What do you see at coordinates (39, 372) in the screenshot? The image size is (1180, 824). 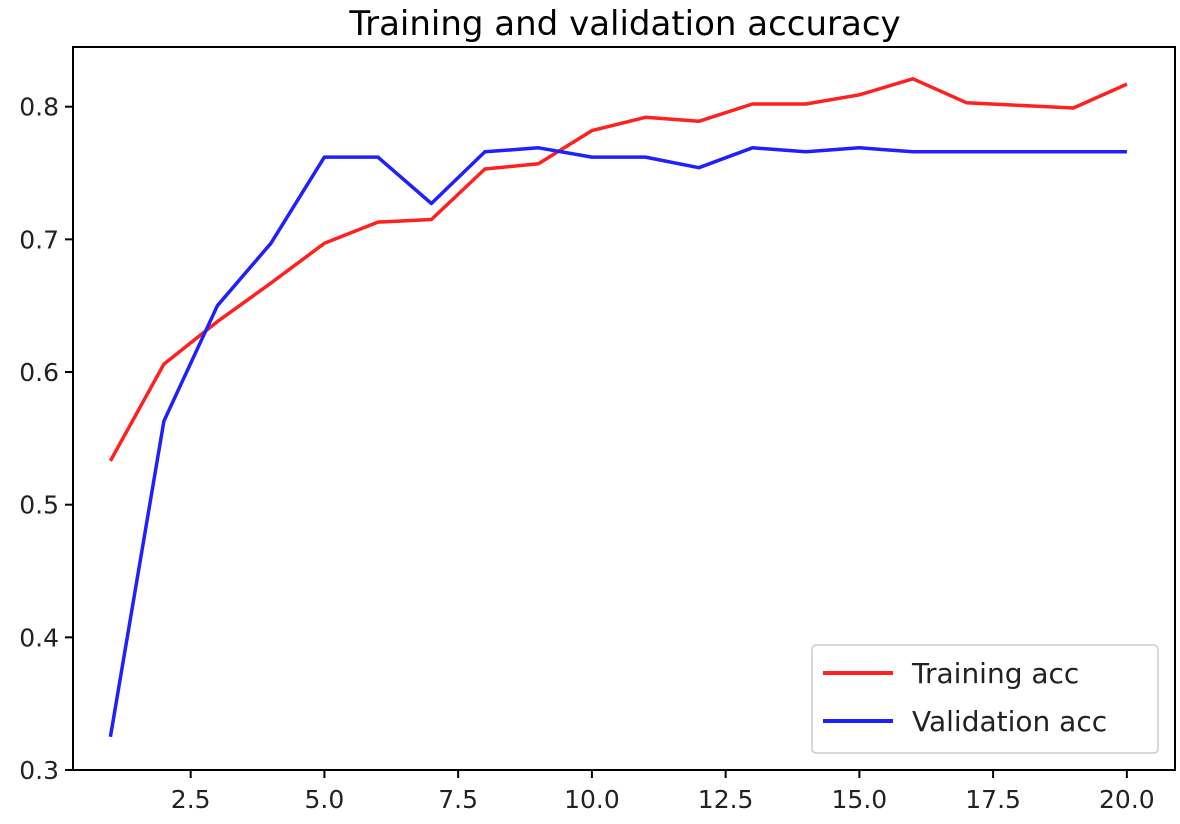 I see `y-tick-label: 0.6` at bounding box center [39, 372].